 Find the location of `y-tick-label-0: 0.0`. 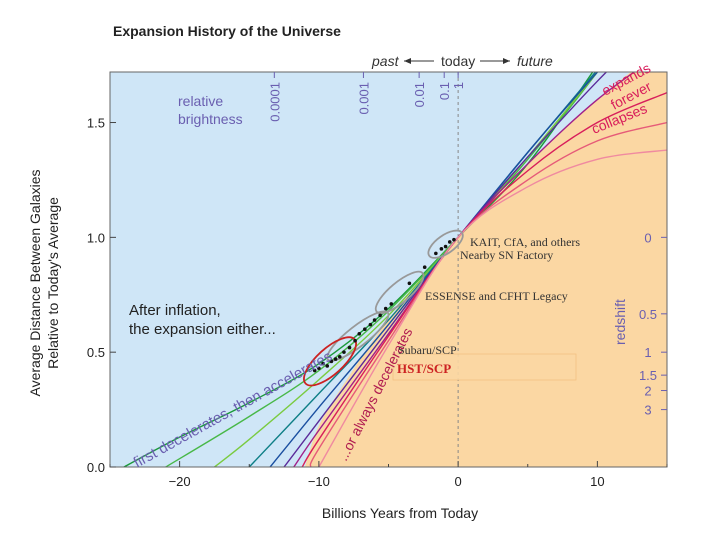

y-tick-label-0: 0.0 is located at coordinates (96, 467).